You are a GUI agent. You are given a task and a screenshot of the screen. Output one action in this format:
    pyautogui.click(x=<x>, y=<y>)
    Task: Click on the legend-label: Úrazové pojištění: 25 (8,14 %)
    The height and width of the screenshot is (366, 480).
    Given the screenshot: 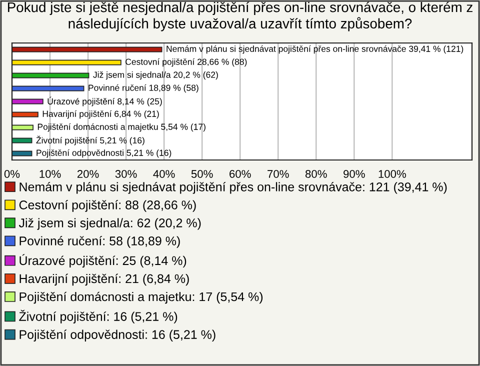 What is the action you would take?
    pyautogui.click(x=103, y=261)
    